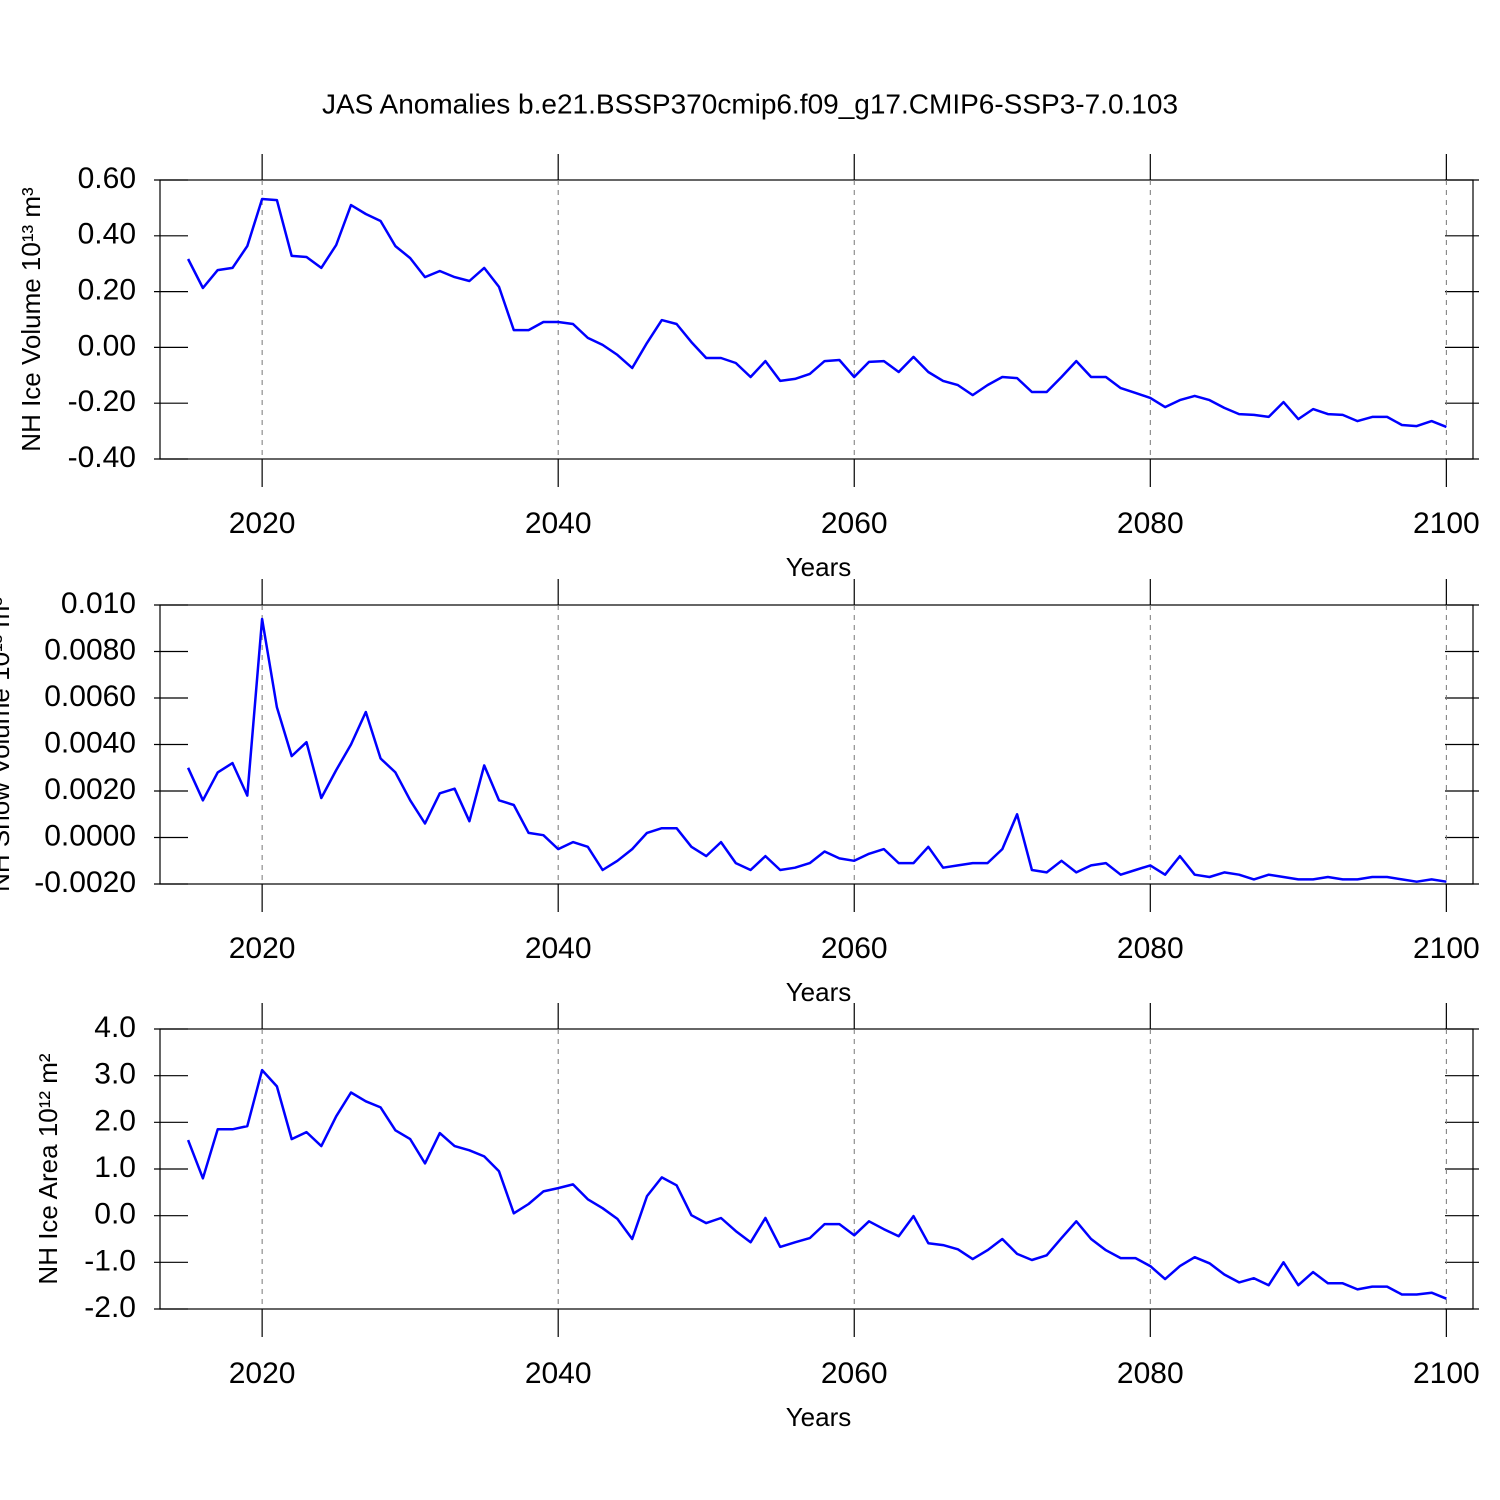 The height and width of the screenshot is (1500, 1500). I want to click on y-tick-label: 0.00, so click(107, 345).